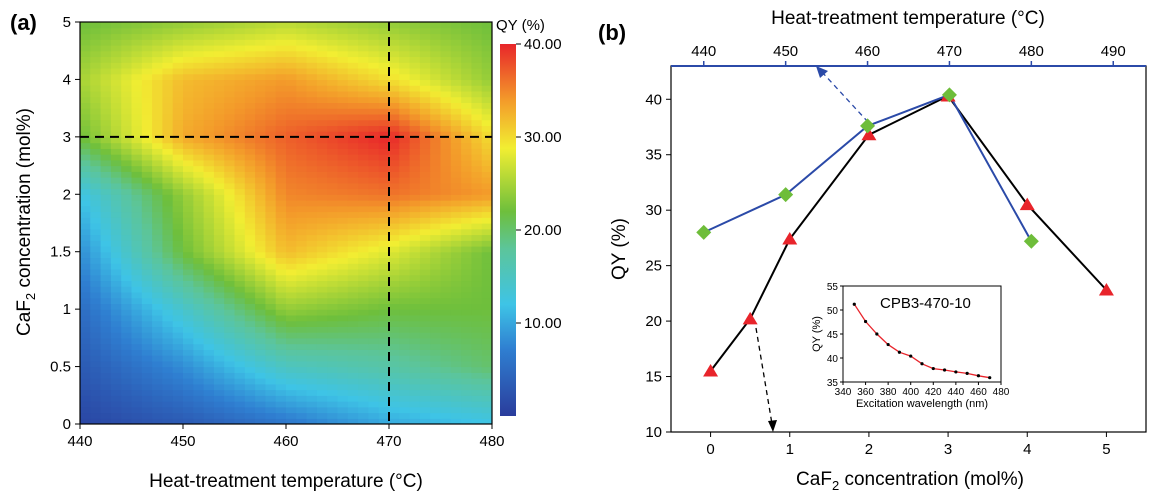  I want to click on y-axis-title-b: QY (%), so click(619, 249).